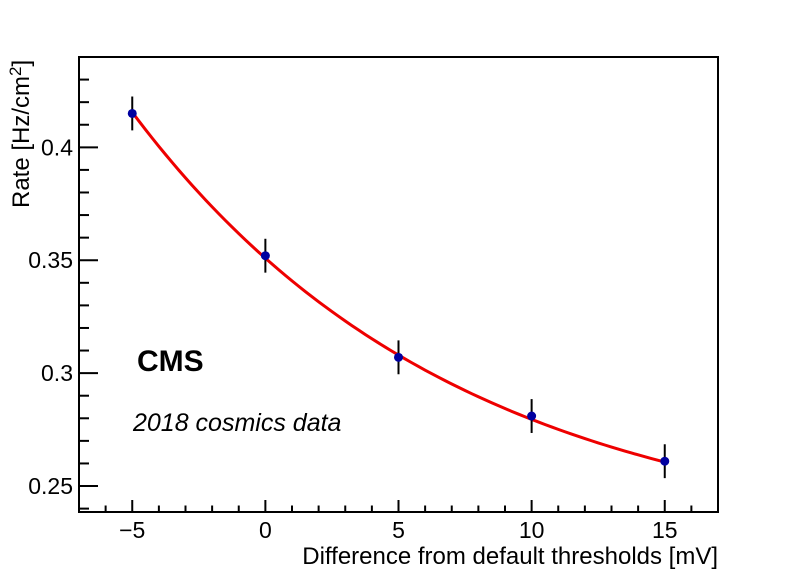 The height and width of the screenshot is (576, 798). I want to click on x-tick-label: 0, so click(265, 530).